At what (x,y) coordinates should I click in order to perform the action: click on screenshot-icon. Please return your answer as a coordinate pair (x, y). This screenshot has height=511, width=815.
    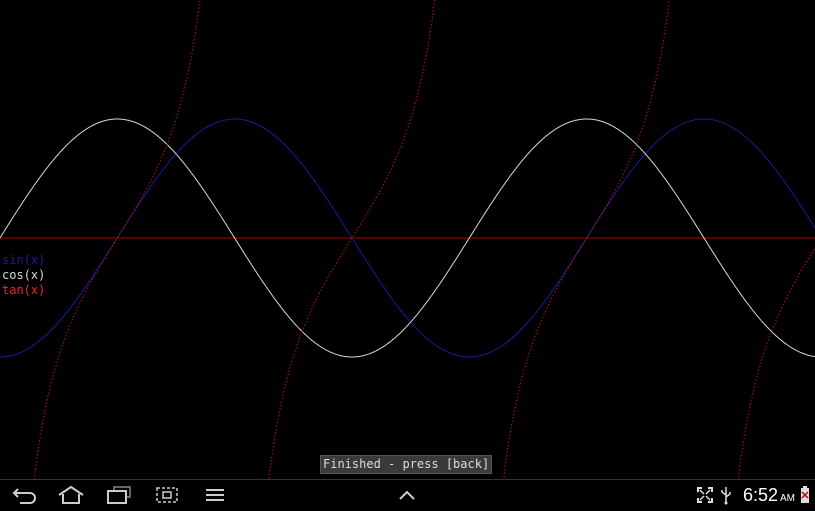
    Looking at the image, I should click on (167, 495).